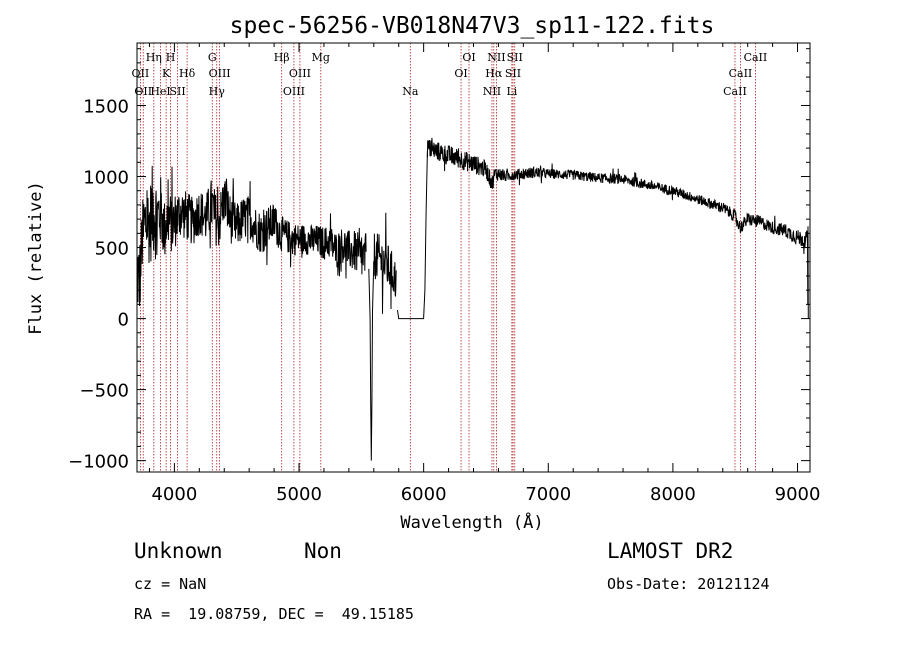 The image size is (900, 649). Describe the element at coordinates (170, 584) in the screenshot. I see `cz-value: cz = NaN` at that location.